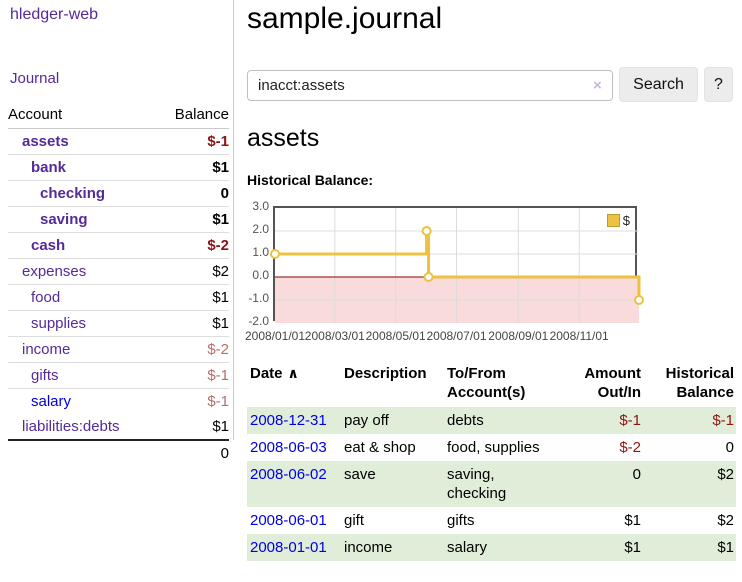 Image resolution: width=742 pixels, height=582 pixels. I want to click on register-header-balance: Historical Balance, so click(689, 384).